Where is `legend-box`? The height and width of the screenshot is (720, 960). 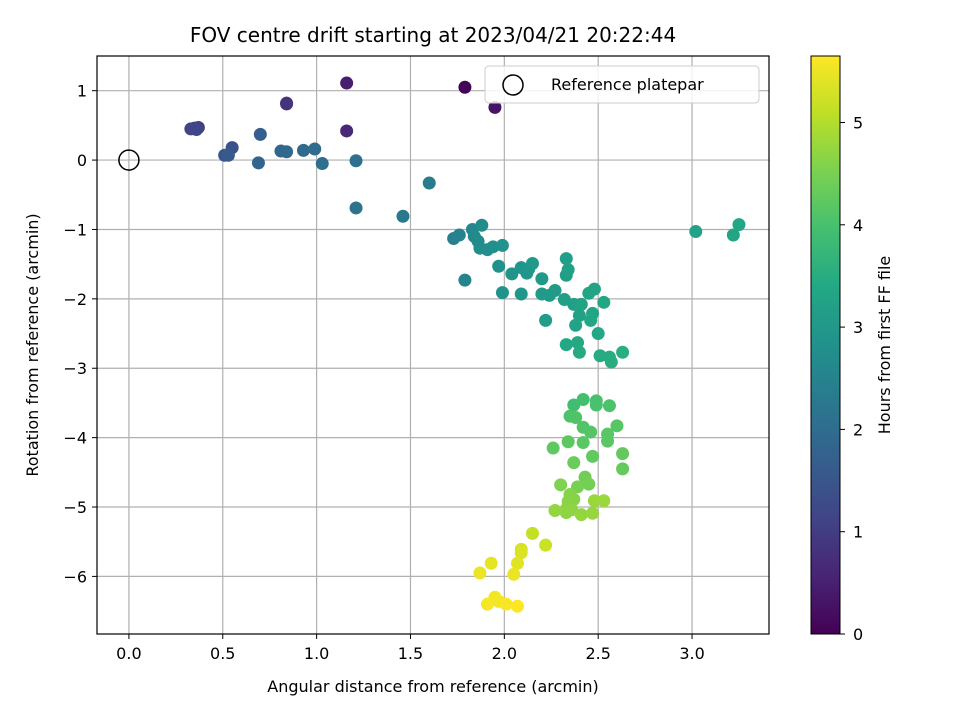
legend-box is located at coordinates (622, 84).